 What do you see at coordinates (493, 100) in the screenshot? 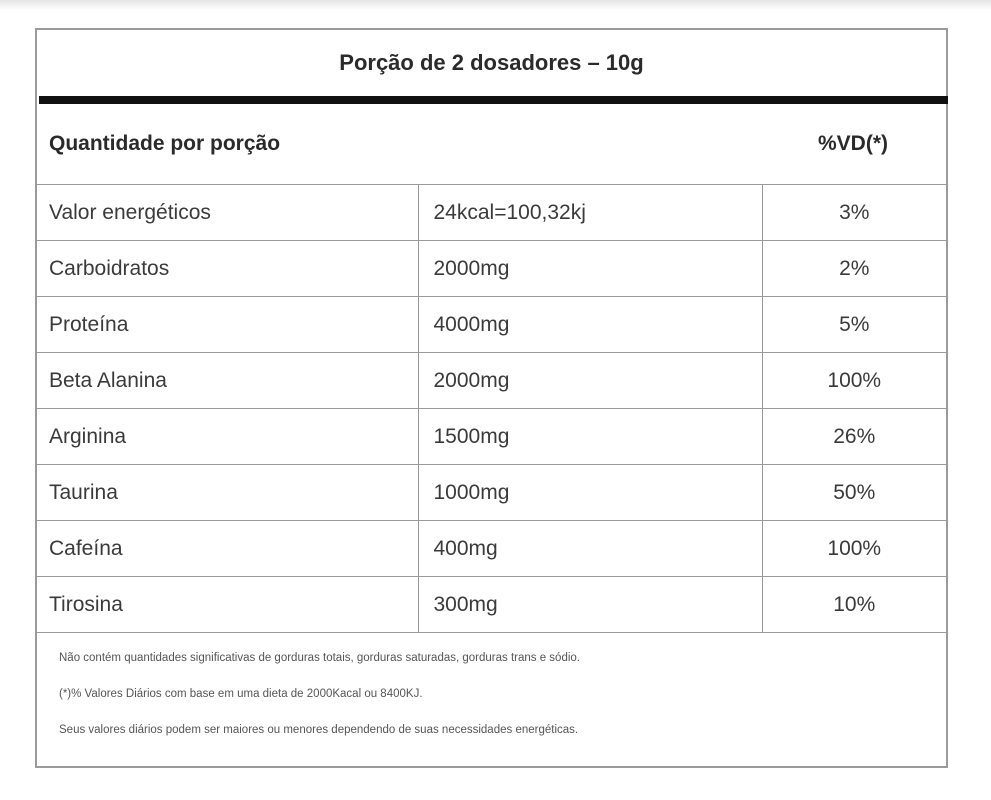
I see `thick-divider` at bounding box center [493, 100].